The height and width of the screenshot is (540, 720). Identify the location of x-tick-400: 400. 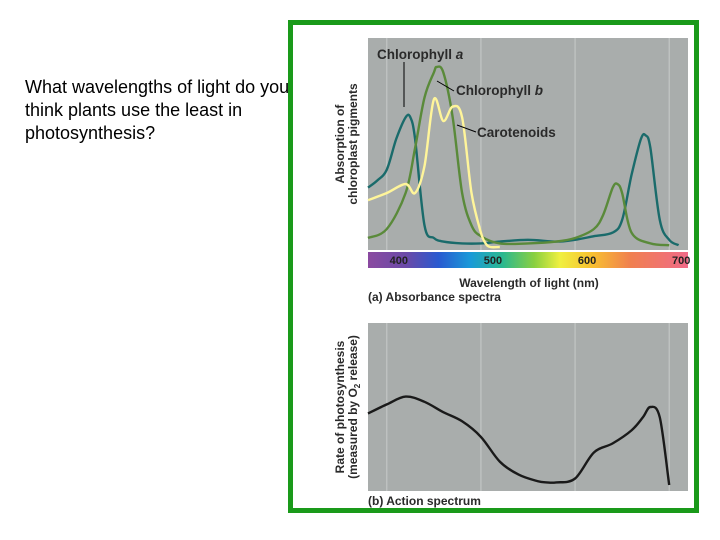
(399, 261).